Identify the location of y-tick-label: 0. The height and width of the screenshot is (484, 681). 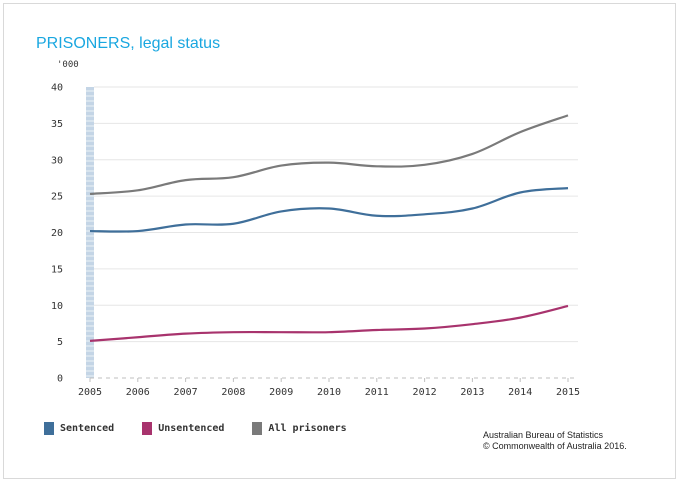
(60, 379).